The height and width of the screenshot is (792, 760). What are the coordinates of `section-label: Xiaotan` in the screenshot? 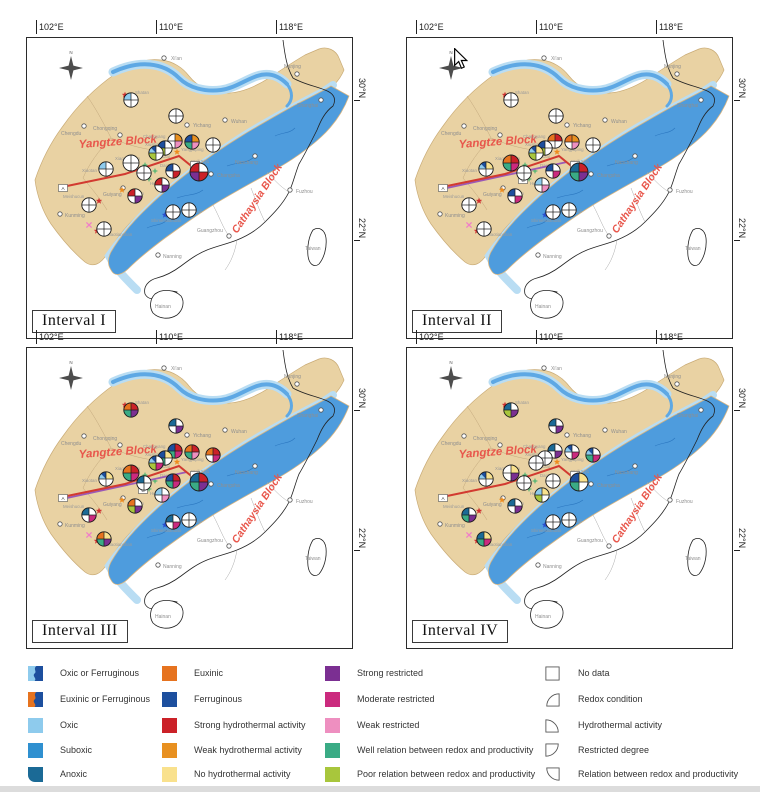 It's located at (469, 480).